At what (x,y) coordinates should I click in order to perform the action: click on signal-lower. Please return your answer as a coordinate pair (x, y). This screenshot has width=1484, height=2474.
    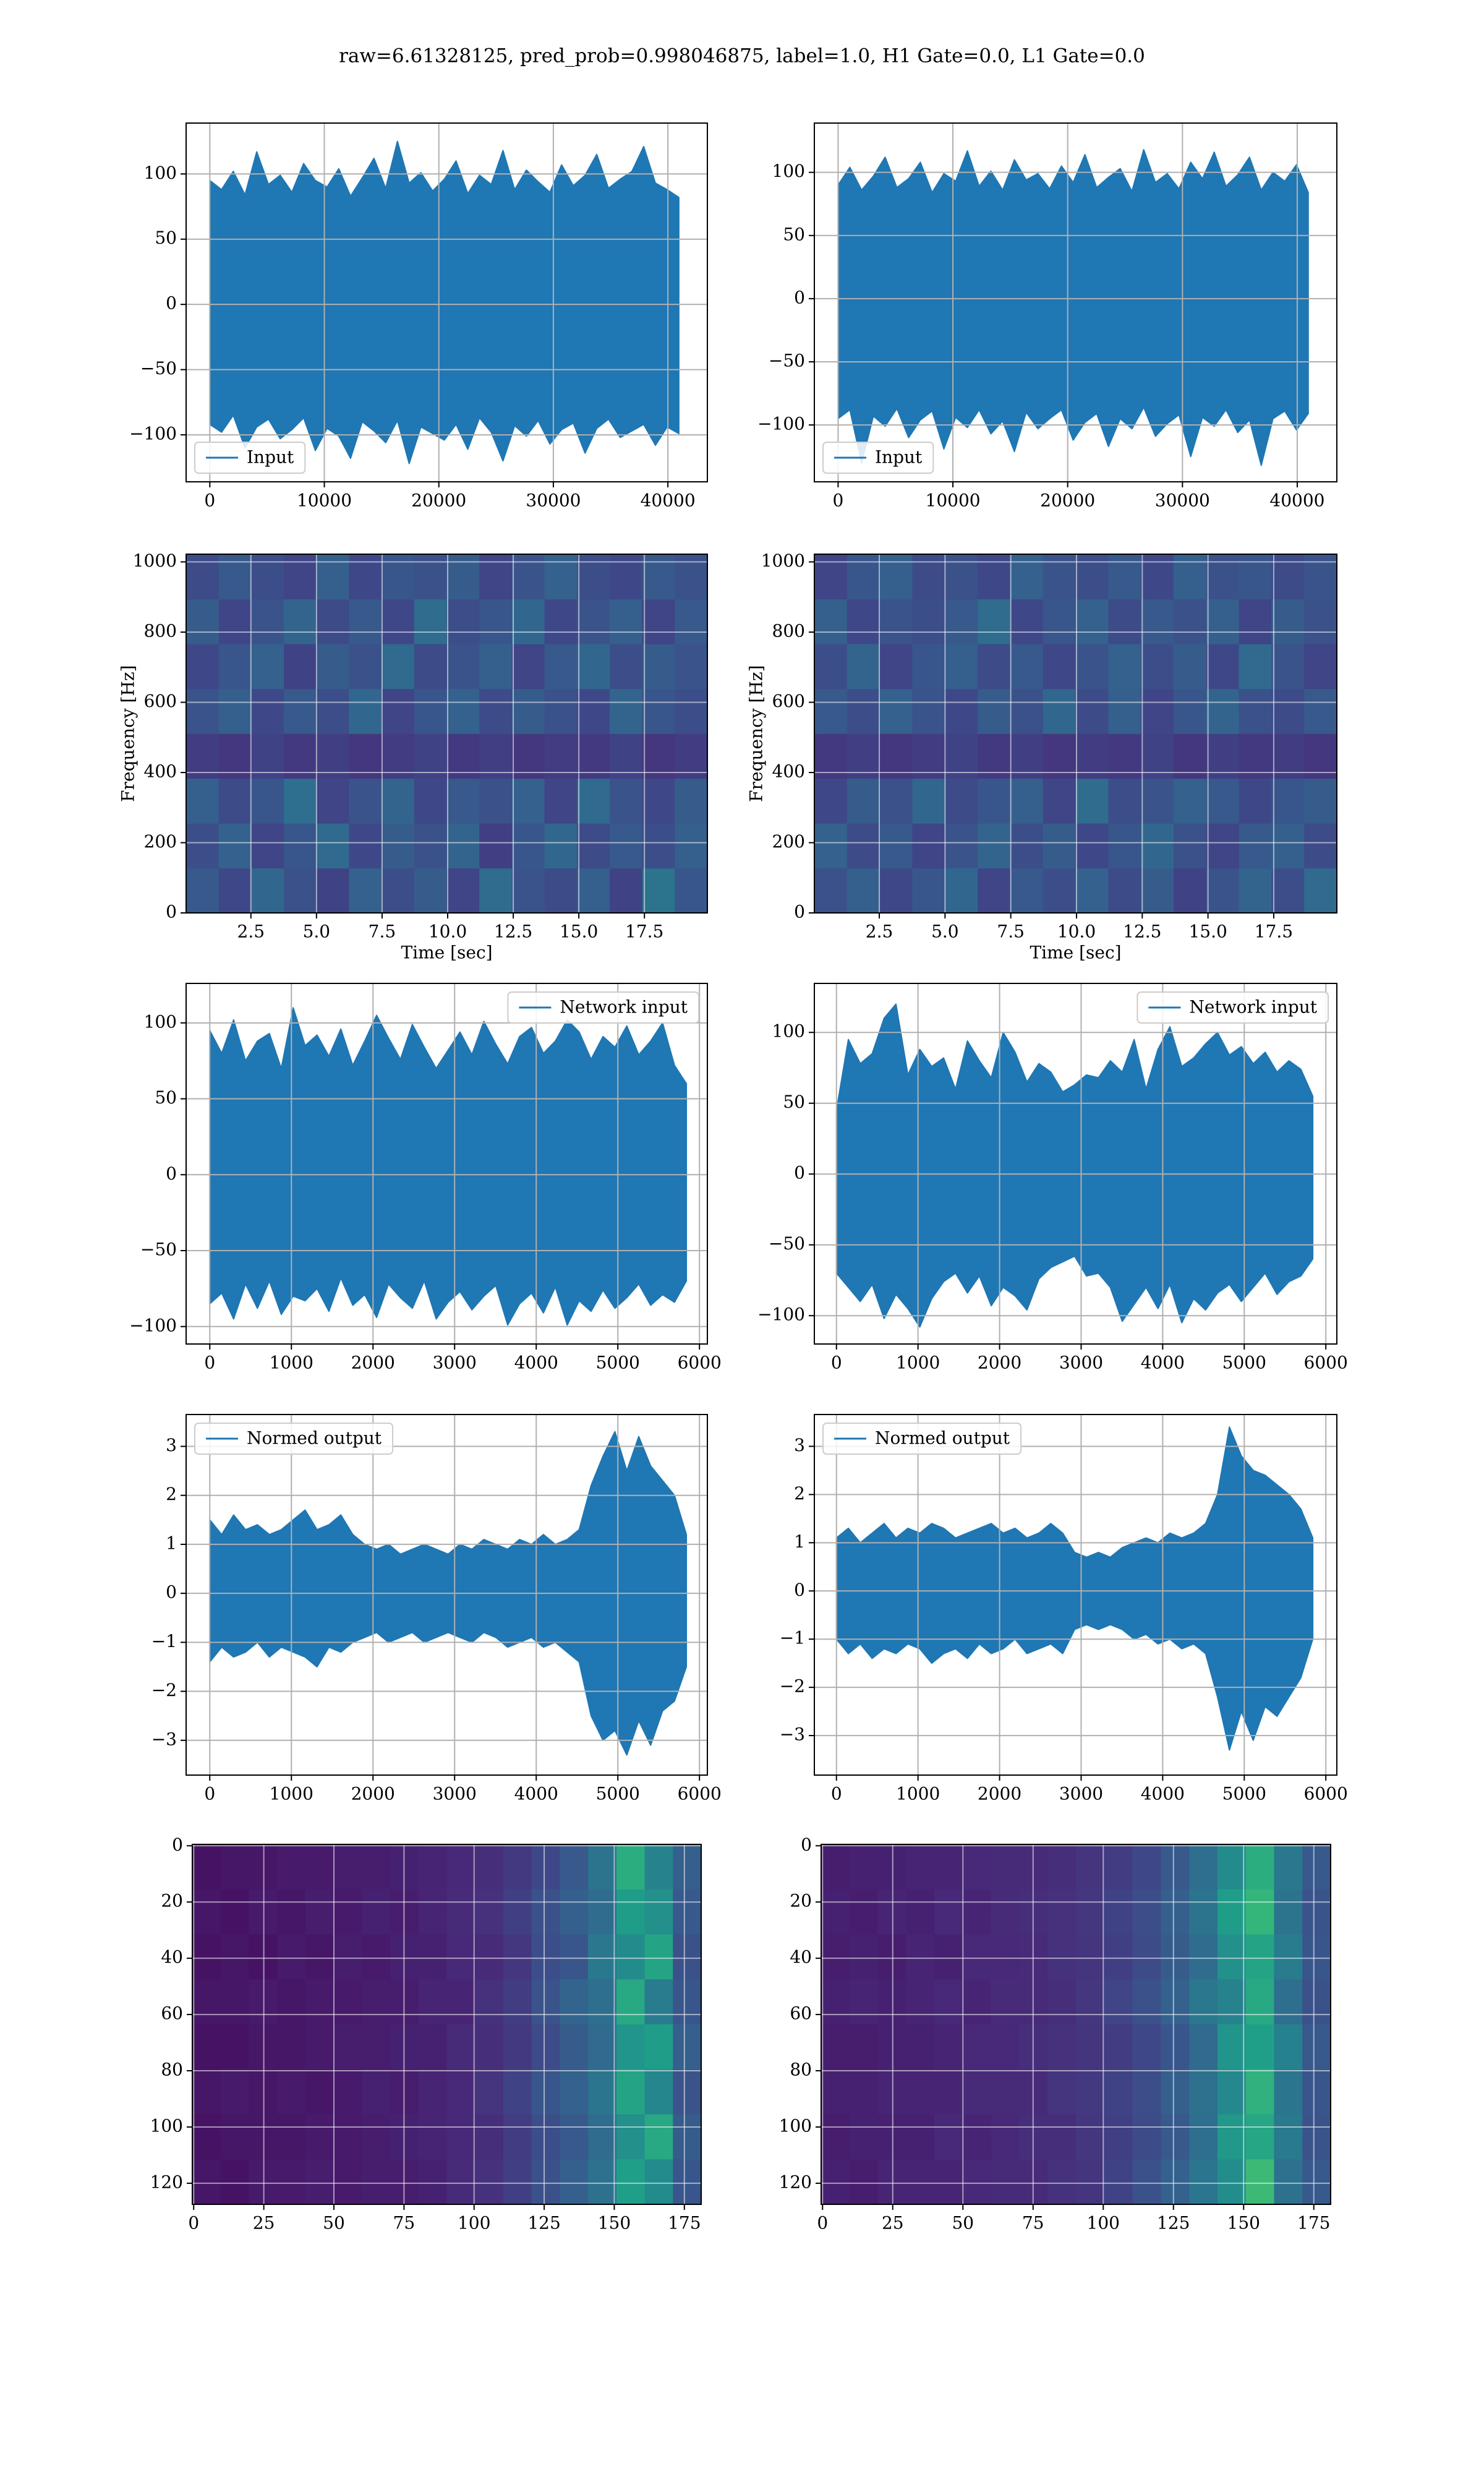
    Looking at the image, I should click on (448, 1674).